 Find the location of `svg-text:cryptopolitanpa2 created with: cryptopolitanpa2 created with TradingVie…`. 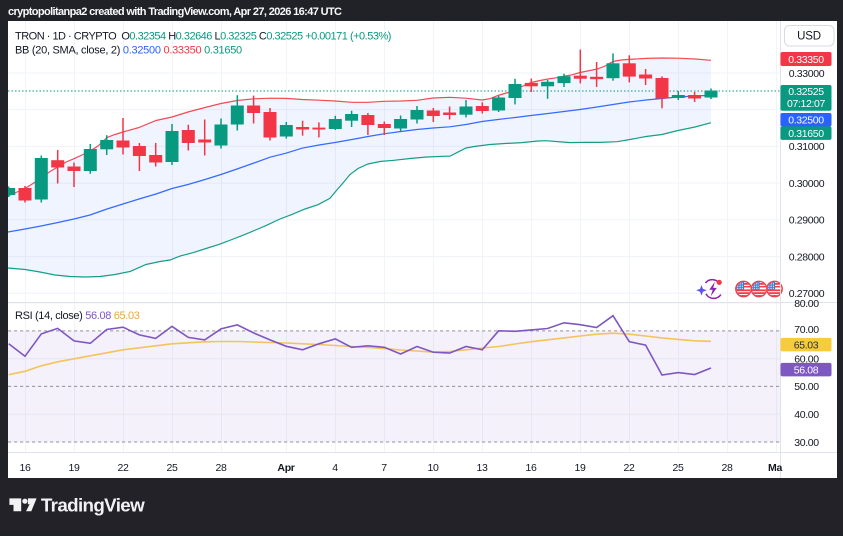

svg-text:cryptopolitanpa2 created with: cryptopolitanpa2 created with TradingVie… is located at coordinates (175, 12).